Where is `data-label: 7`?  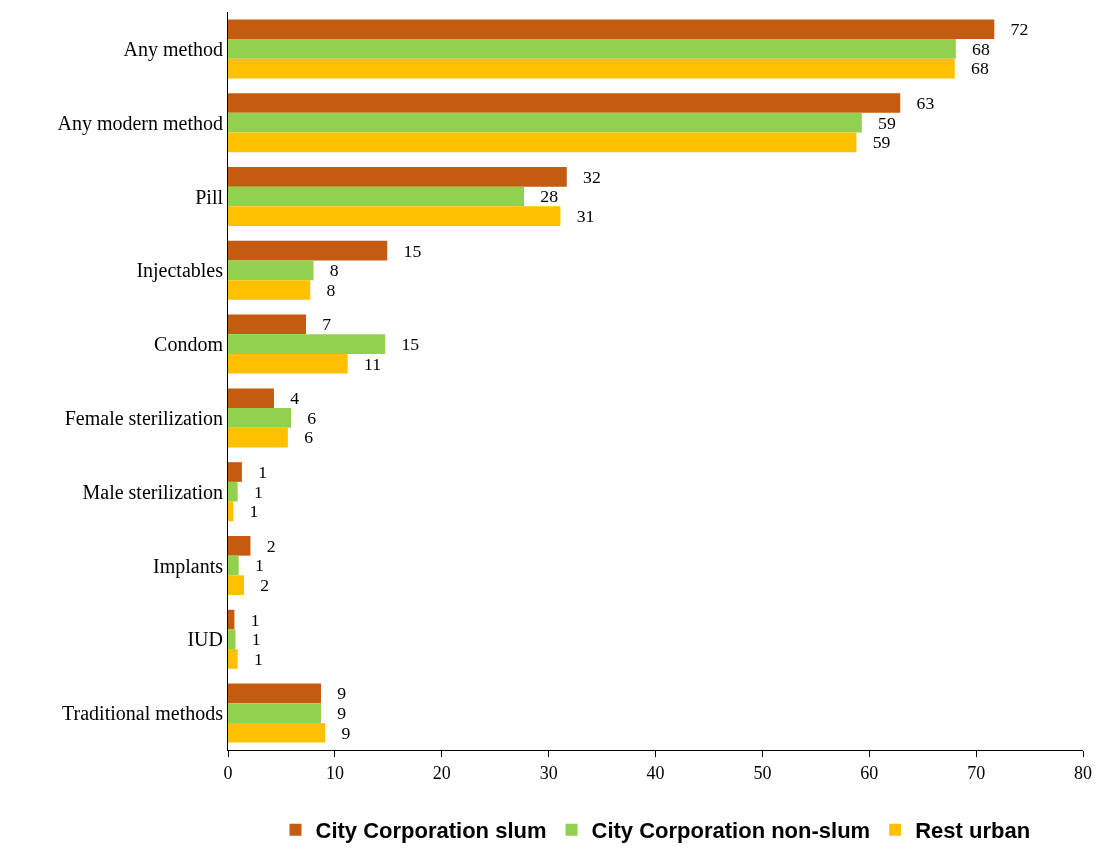
data-label: 7 is located at coordinates (320, 324).